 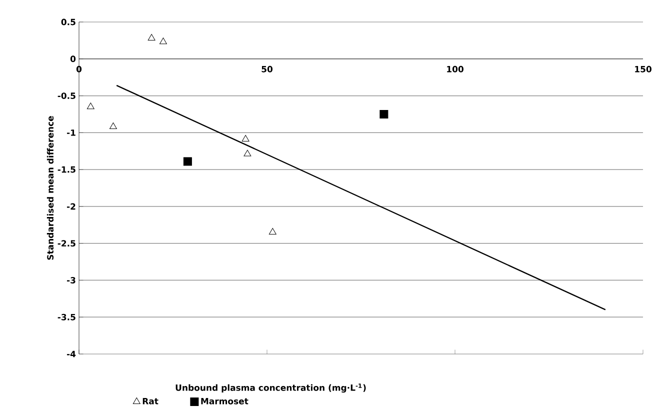 I want to click on x-tick-label: 0, so click(x=79, y=69).